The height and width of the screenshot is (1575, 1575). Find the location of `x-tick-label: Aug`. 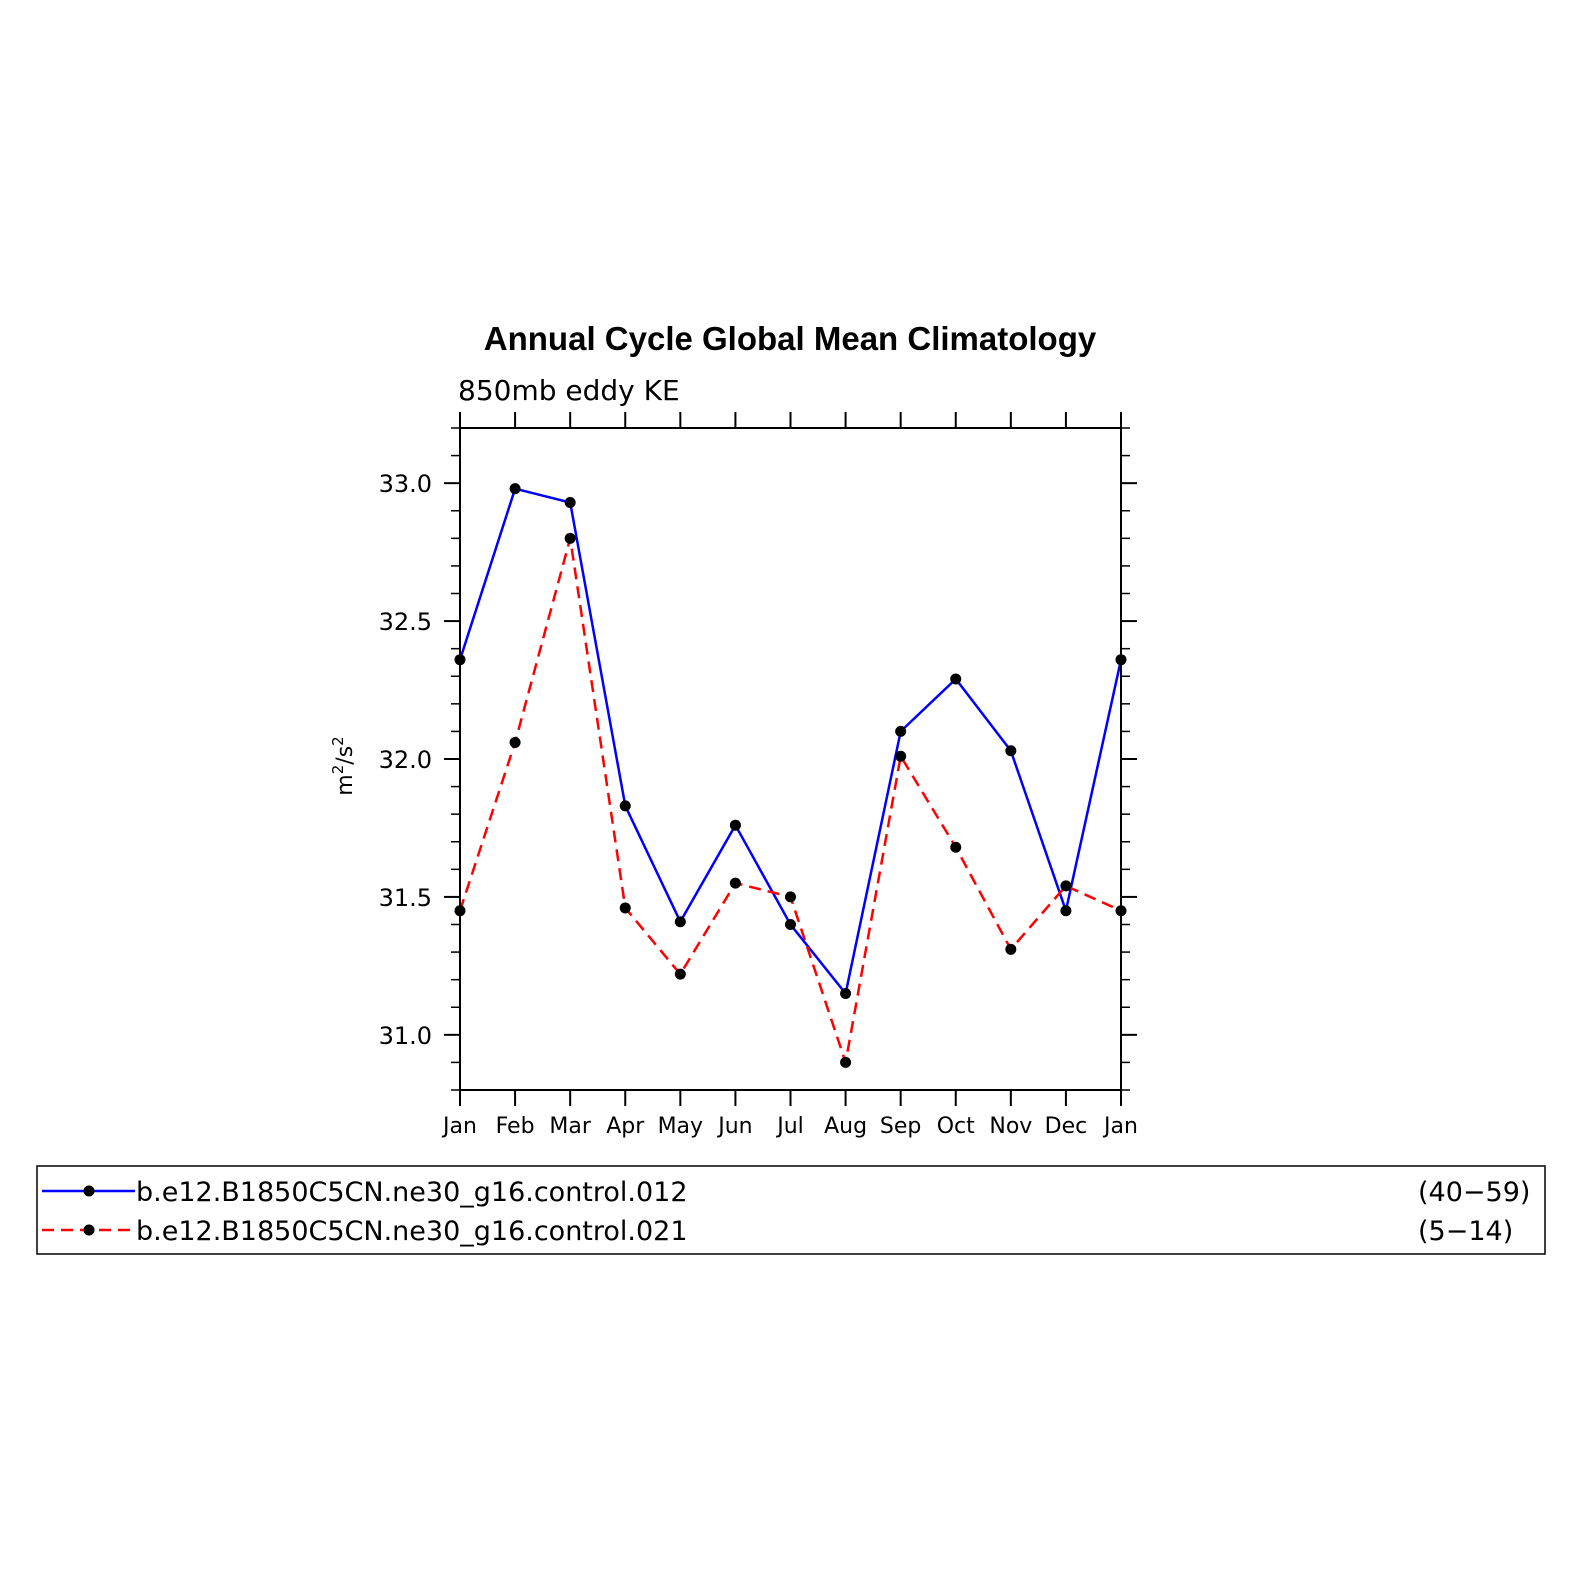

x-tick-label: Aug is located at coordinates (845, 1126).